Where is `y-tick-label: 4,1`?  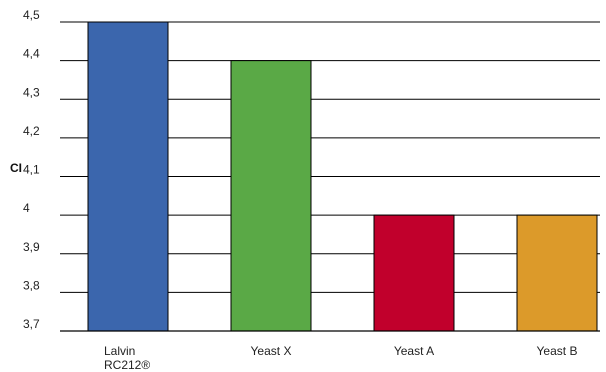
y-tick-label: 4,1 is located at coordinates (31, 170).